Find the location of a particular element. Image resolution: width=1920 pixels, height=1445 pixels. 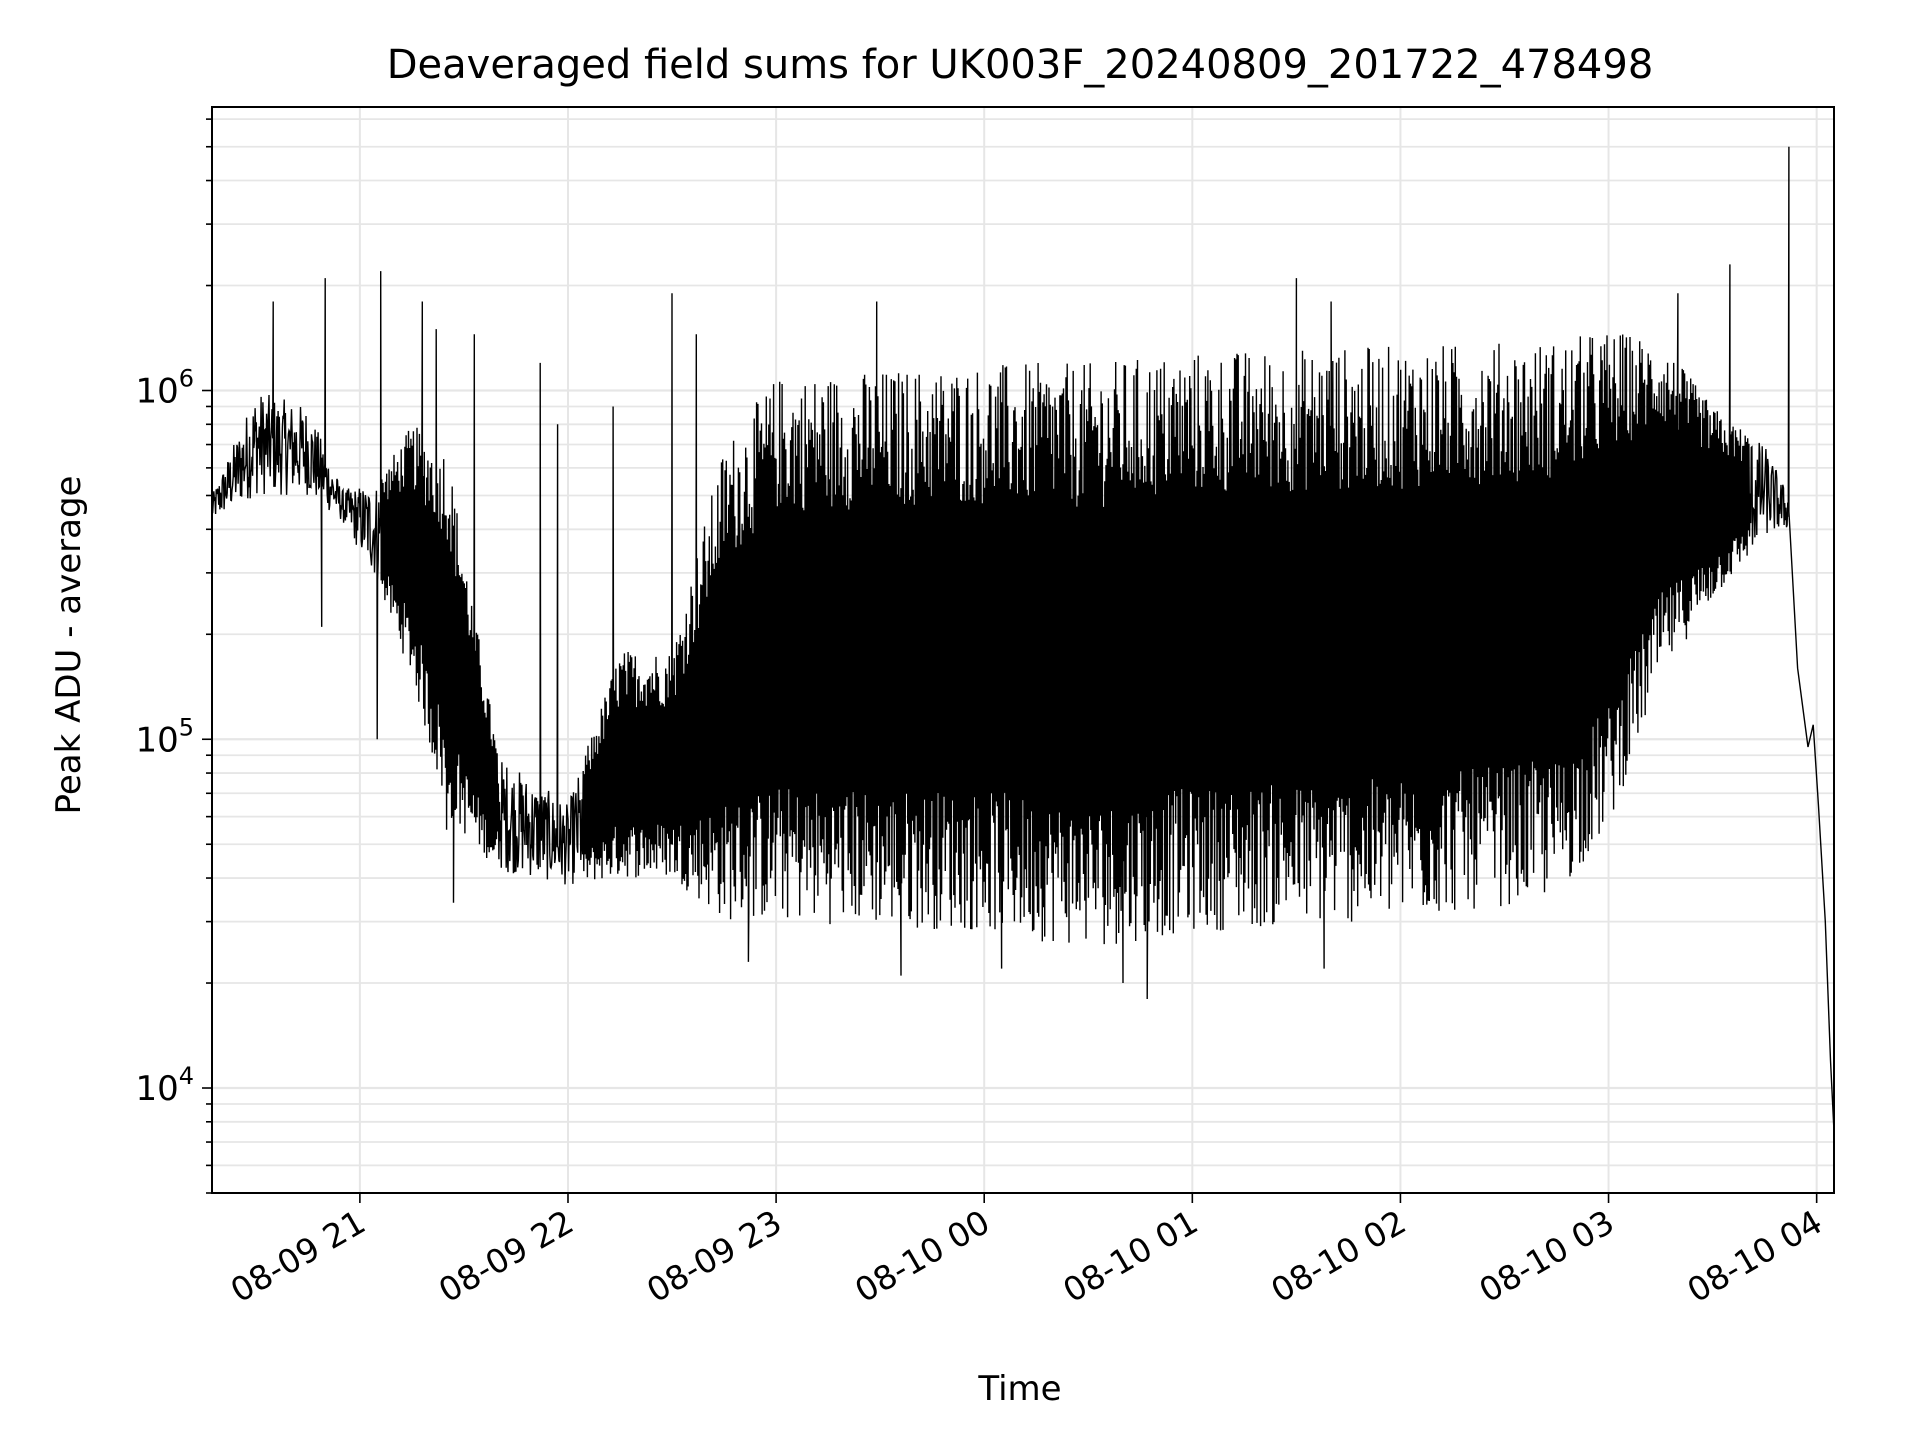

y-tick-label: 10⁵ is located at coordinates (164, 736).